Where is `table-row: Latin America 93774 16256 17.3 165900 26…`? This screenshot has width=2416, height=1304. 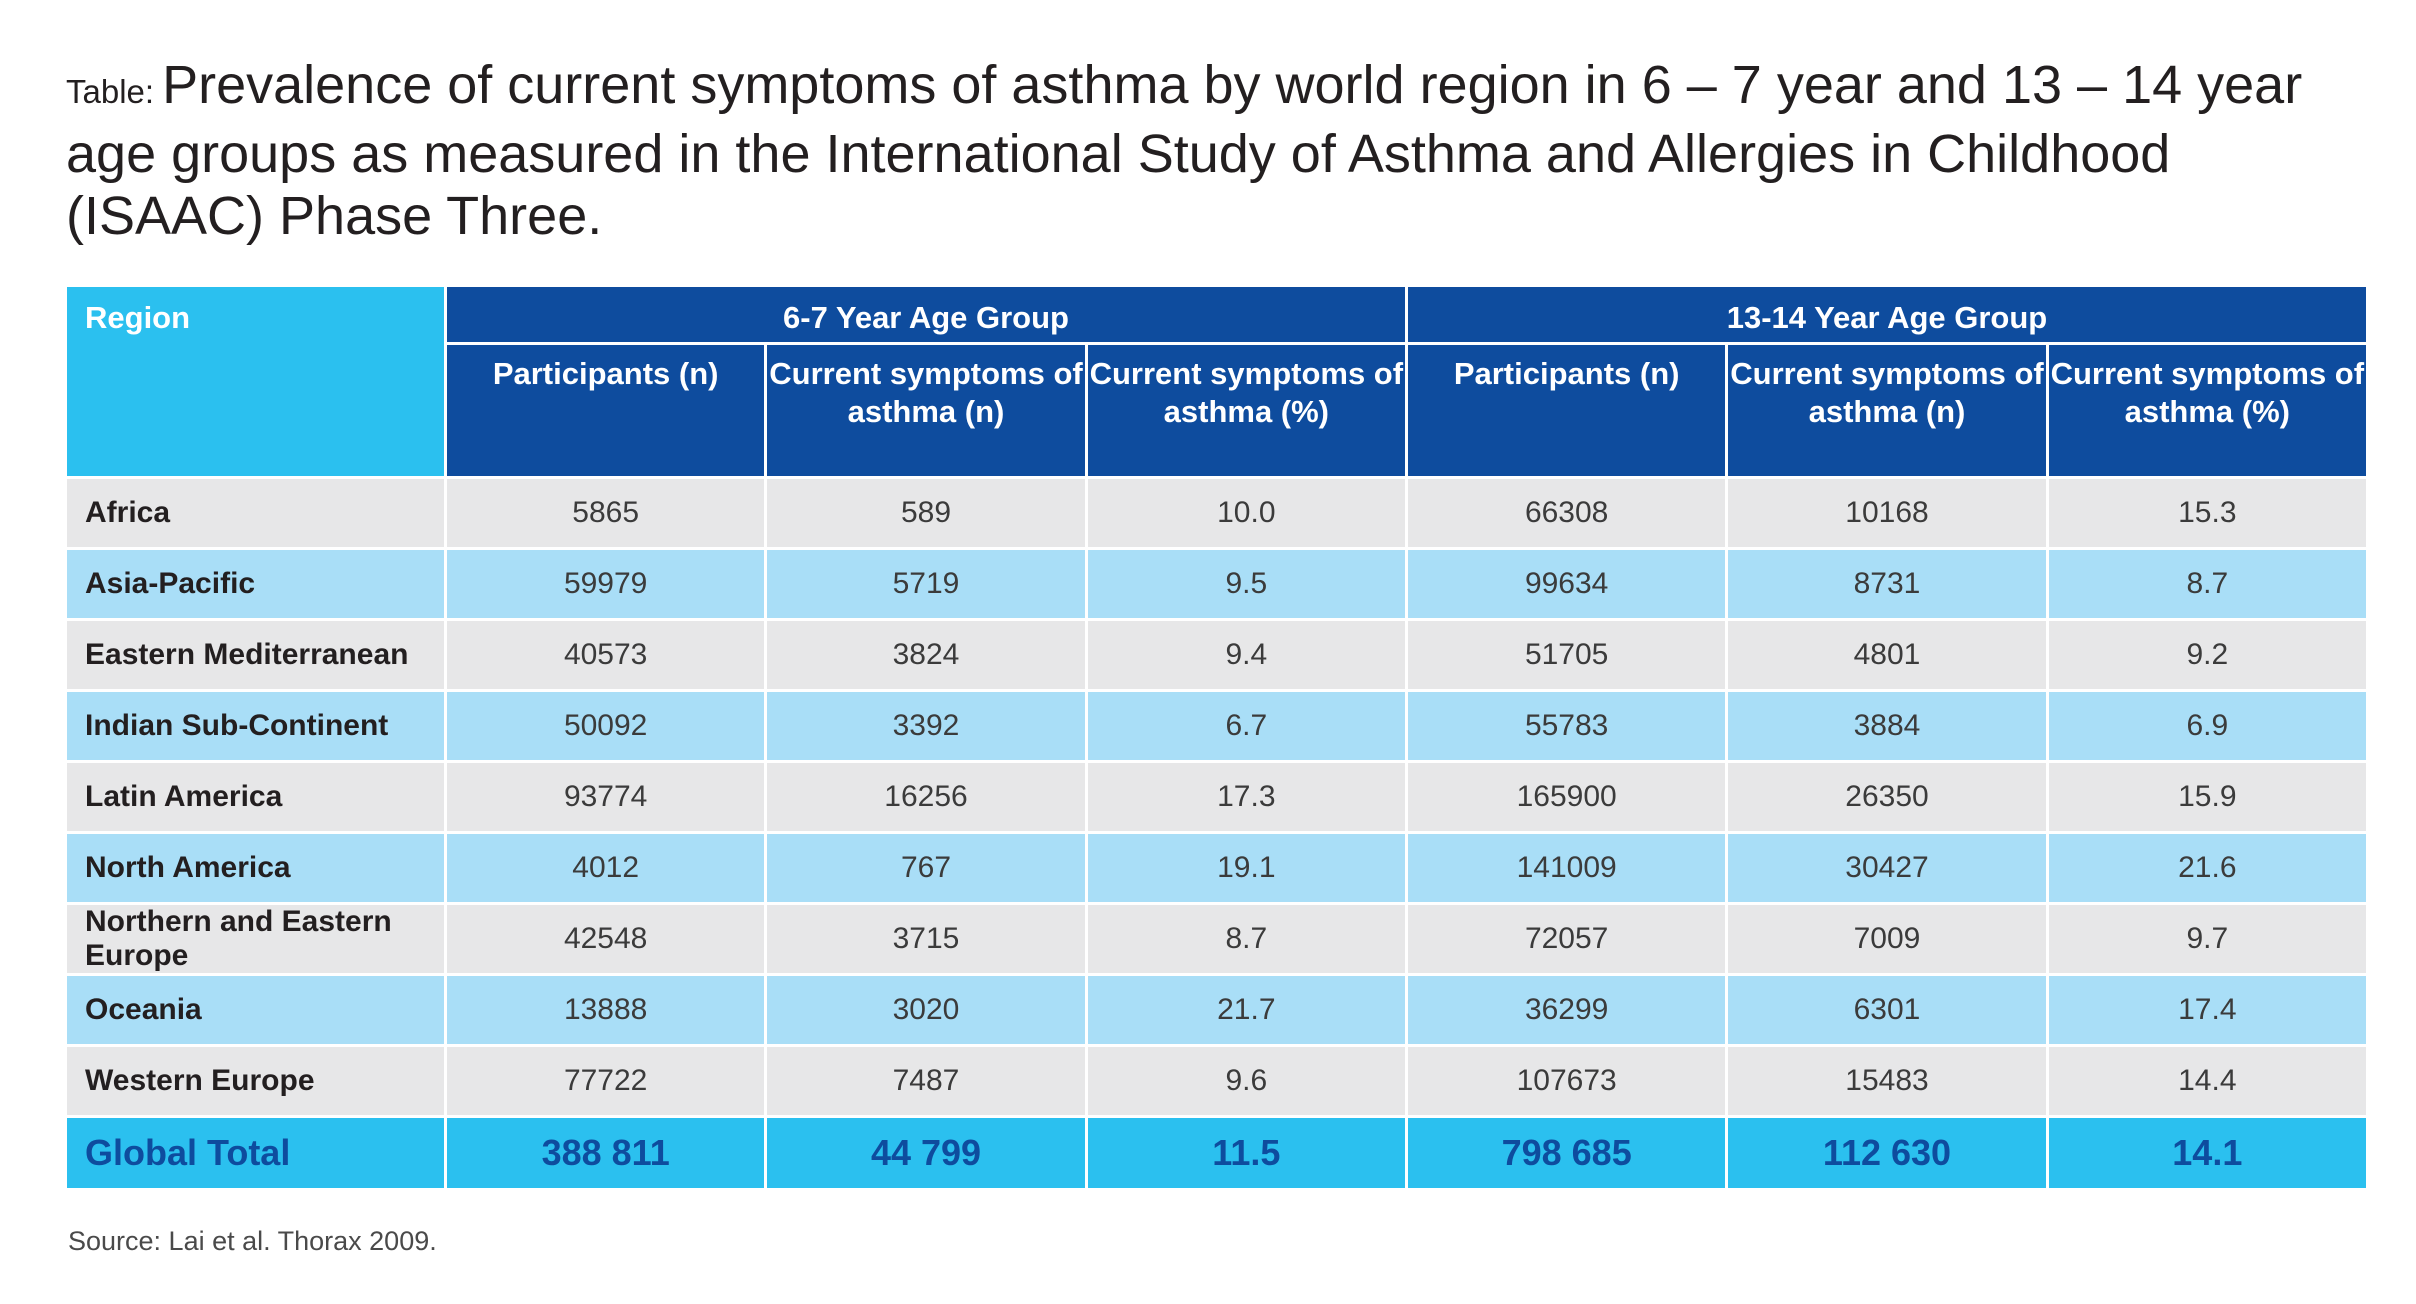
table-row: Latin America 93774 16256 17.3 165900 26… is located at coordinates (1216, 797).